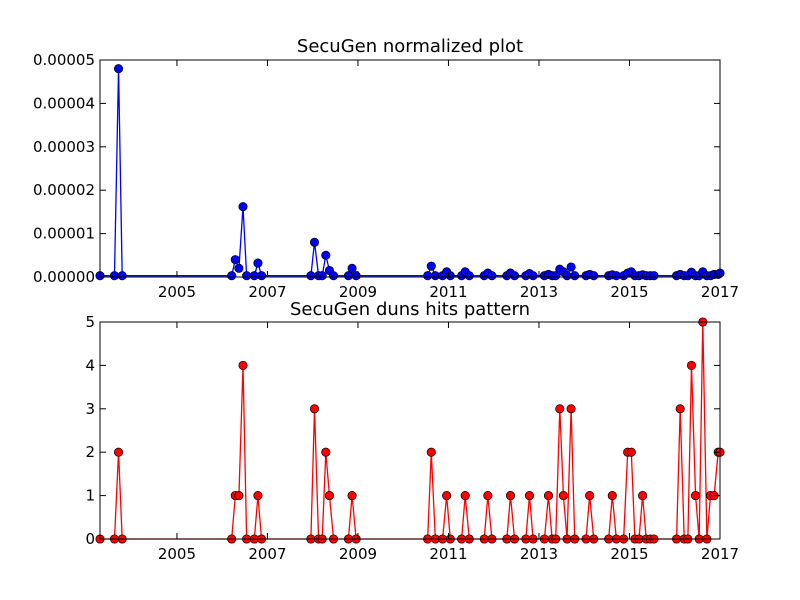  I want to click on top-x-tick-label: 2009, so click(358, 292).